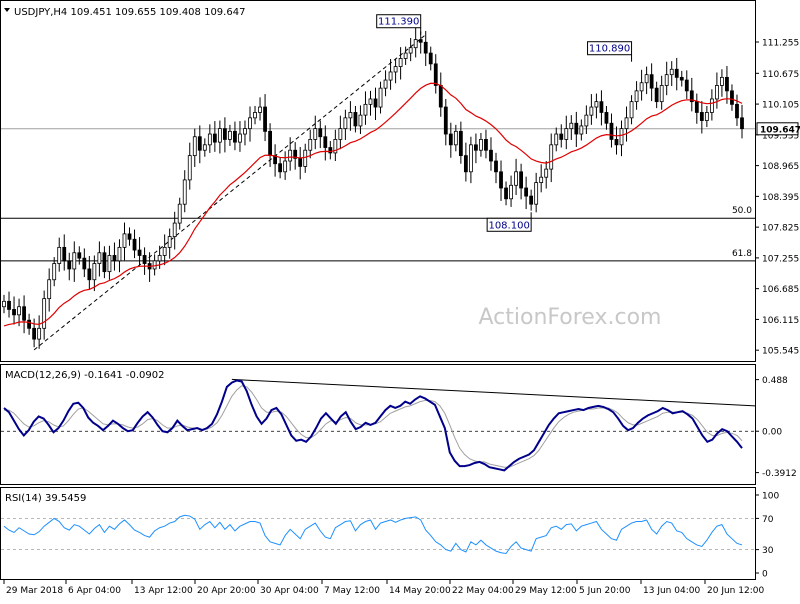 This screenshot has height=604, width=800. I want to click on macd-series, so click(378, 425).